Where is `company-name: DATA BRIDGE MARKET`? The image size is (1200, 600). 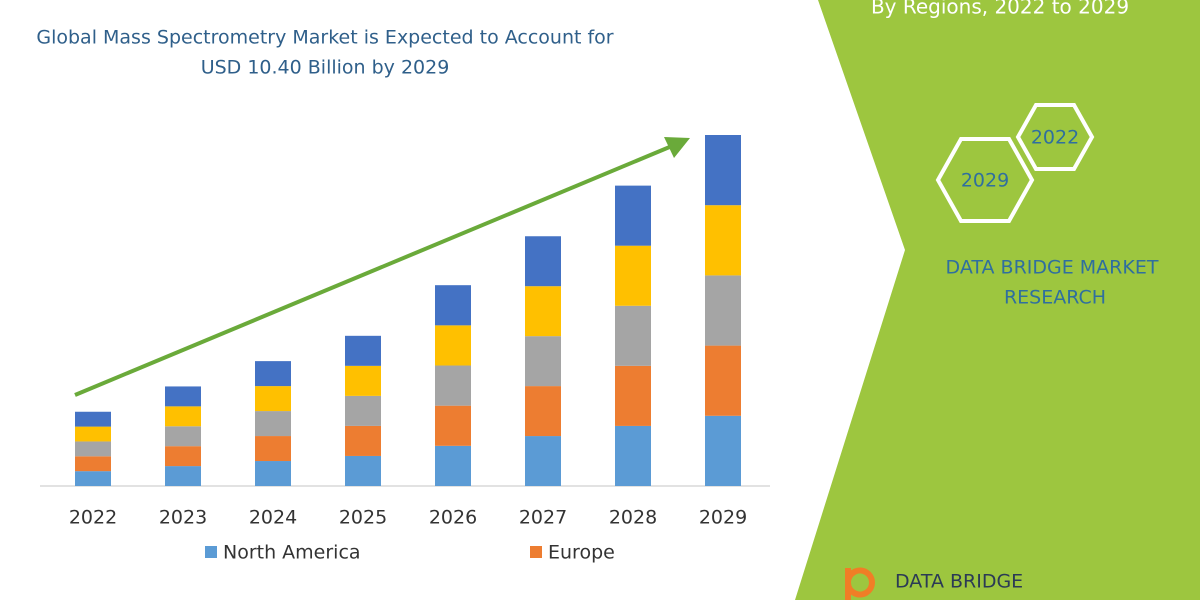 company-name: DATA BRIDGE MARKET is located at coordinates (1052, 268).